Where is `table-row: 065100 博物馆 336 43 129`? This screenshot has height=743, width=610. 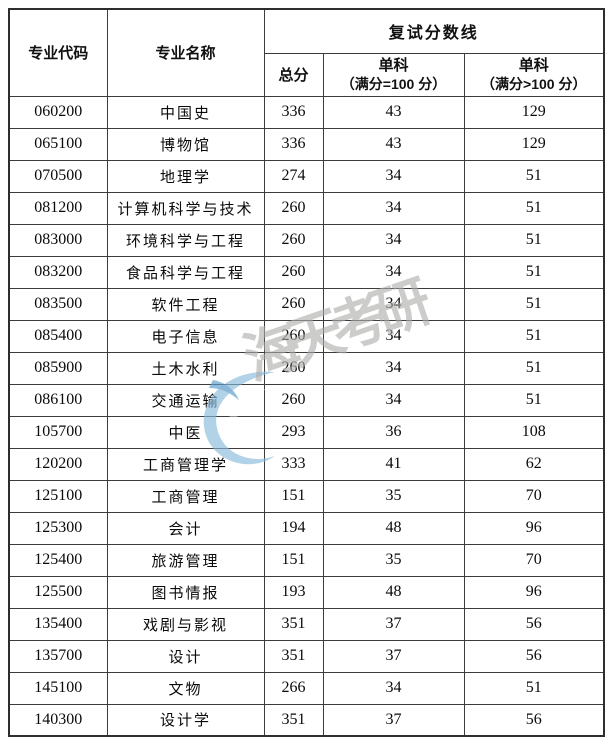
table-row: 065100 博物馆 336 43 129 is located at coordinates (306, 144).